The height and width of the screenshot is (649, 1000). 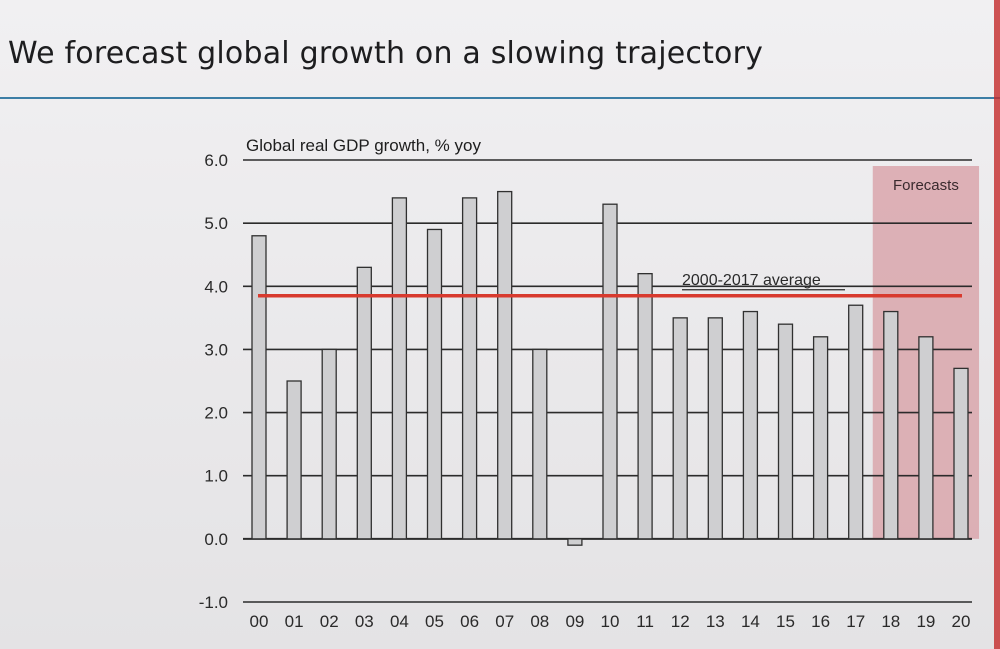 What do you see at coordinates (216, 223) in the screenshot?
I see `y-tick-label: 5.0` at bounding box center [216, 223].